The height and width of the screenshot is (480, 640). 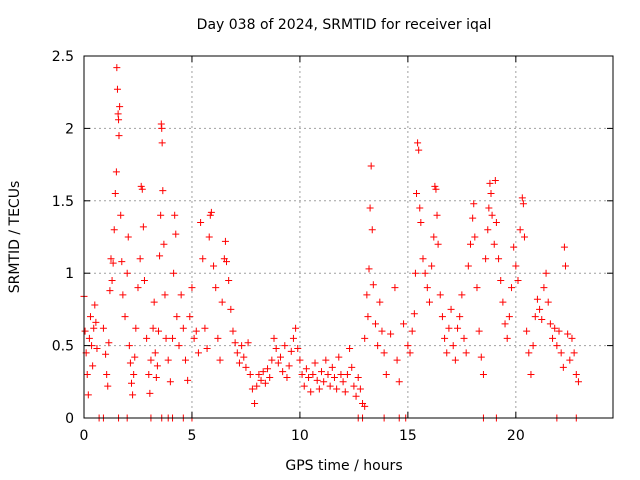 What do you see at coordinates (84, 436) in the screenshot?
I see `x-tick-label: 0` at bounding box center [84, 436].